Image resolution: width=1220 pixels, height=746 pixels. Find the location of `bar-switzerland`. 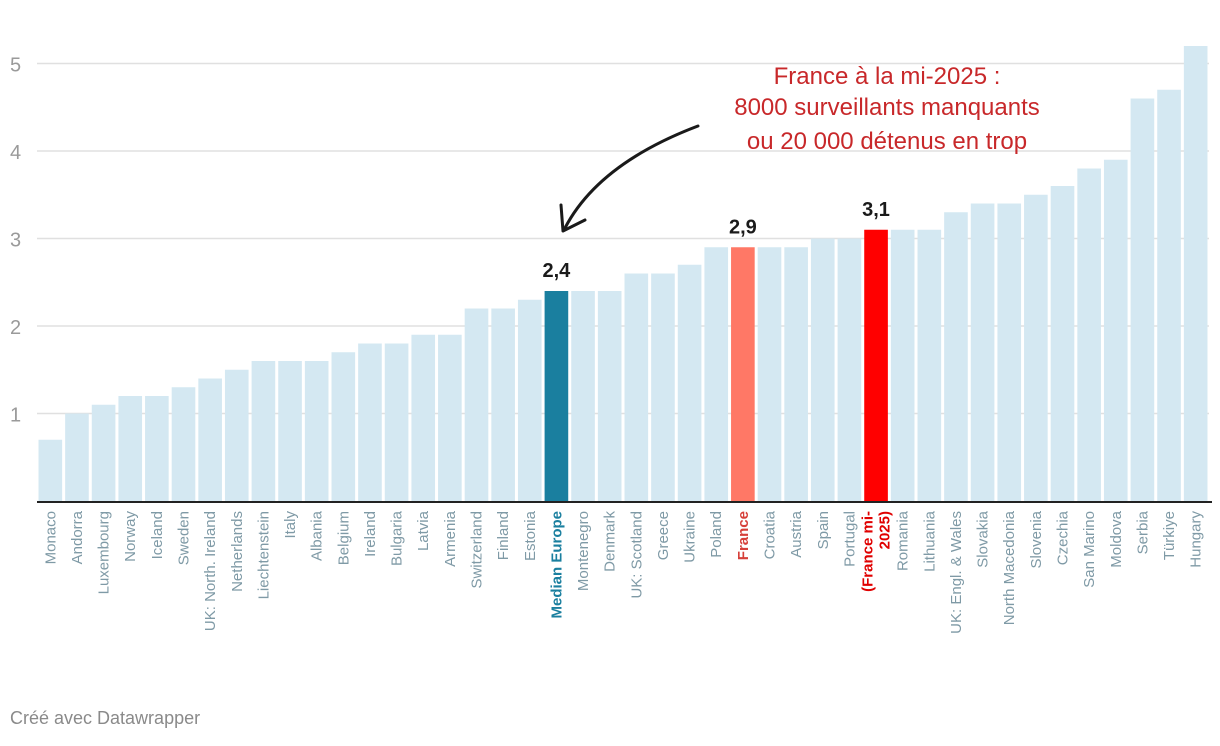

bar-switzerland is located at coordinates (476, 404).